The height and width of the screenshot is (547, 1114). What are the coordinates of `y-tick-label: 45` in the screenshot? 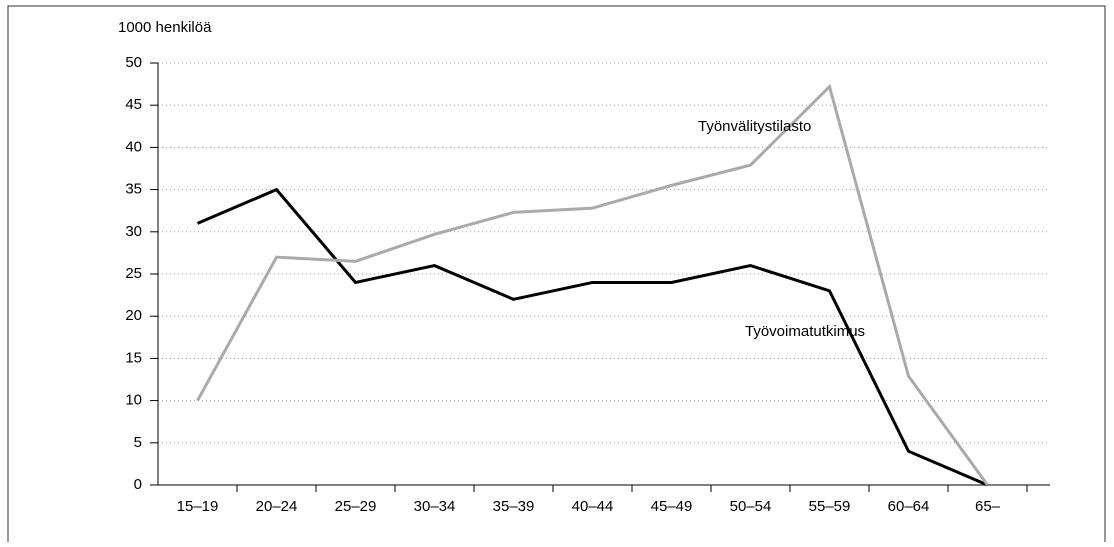 It's located at (133, 104).